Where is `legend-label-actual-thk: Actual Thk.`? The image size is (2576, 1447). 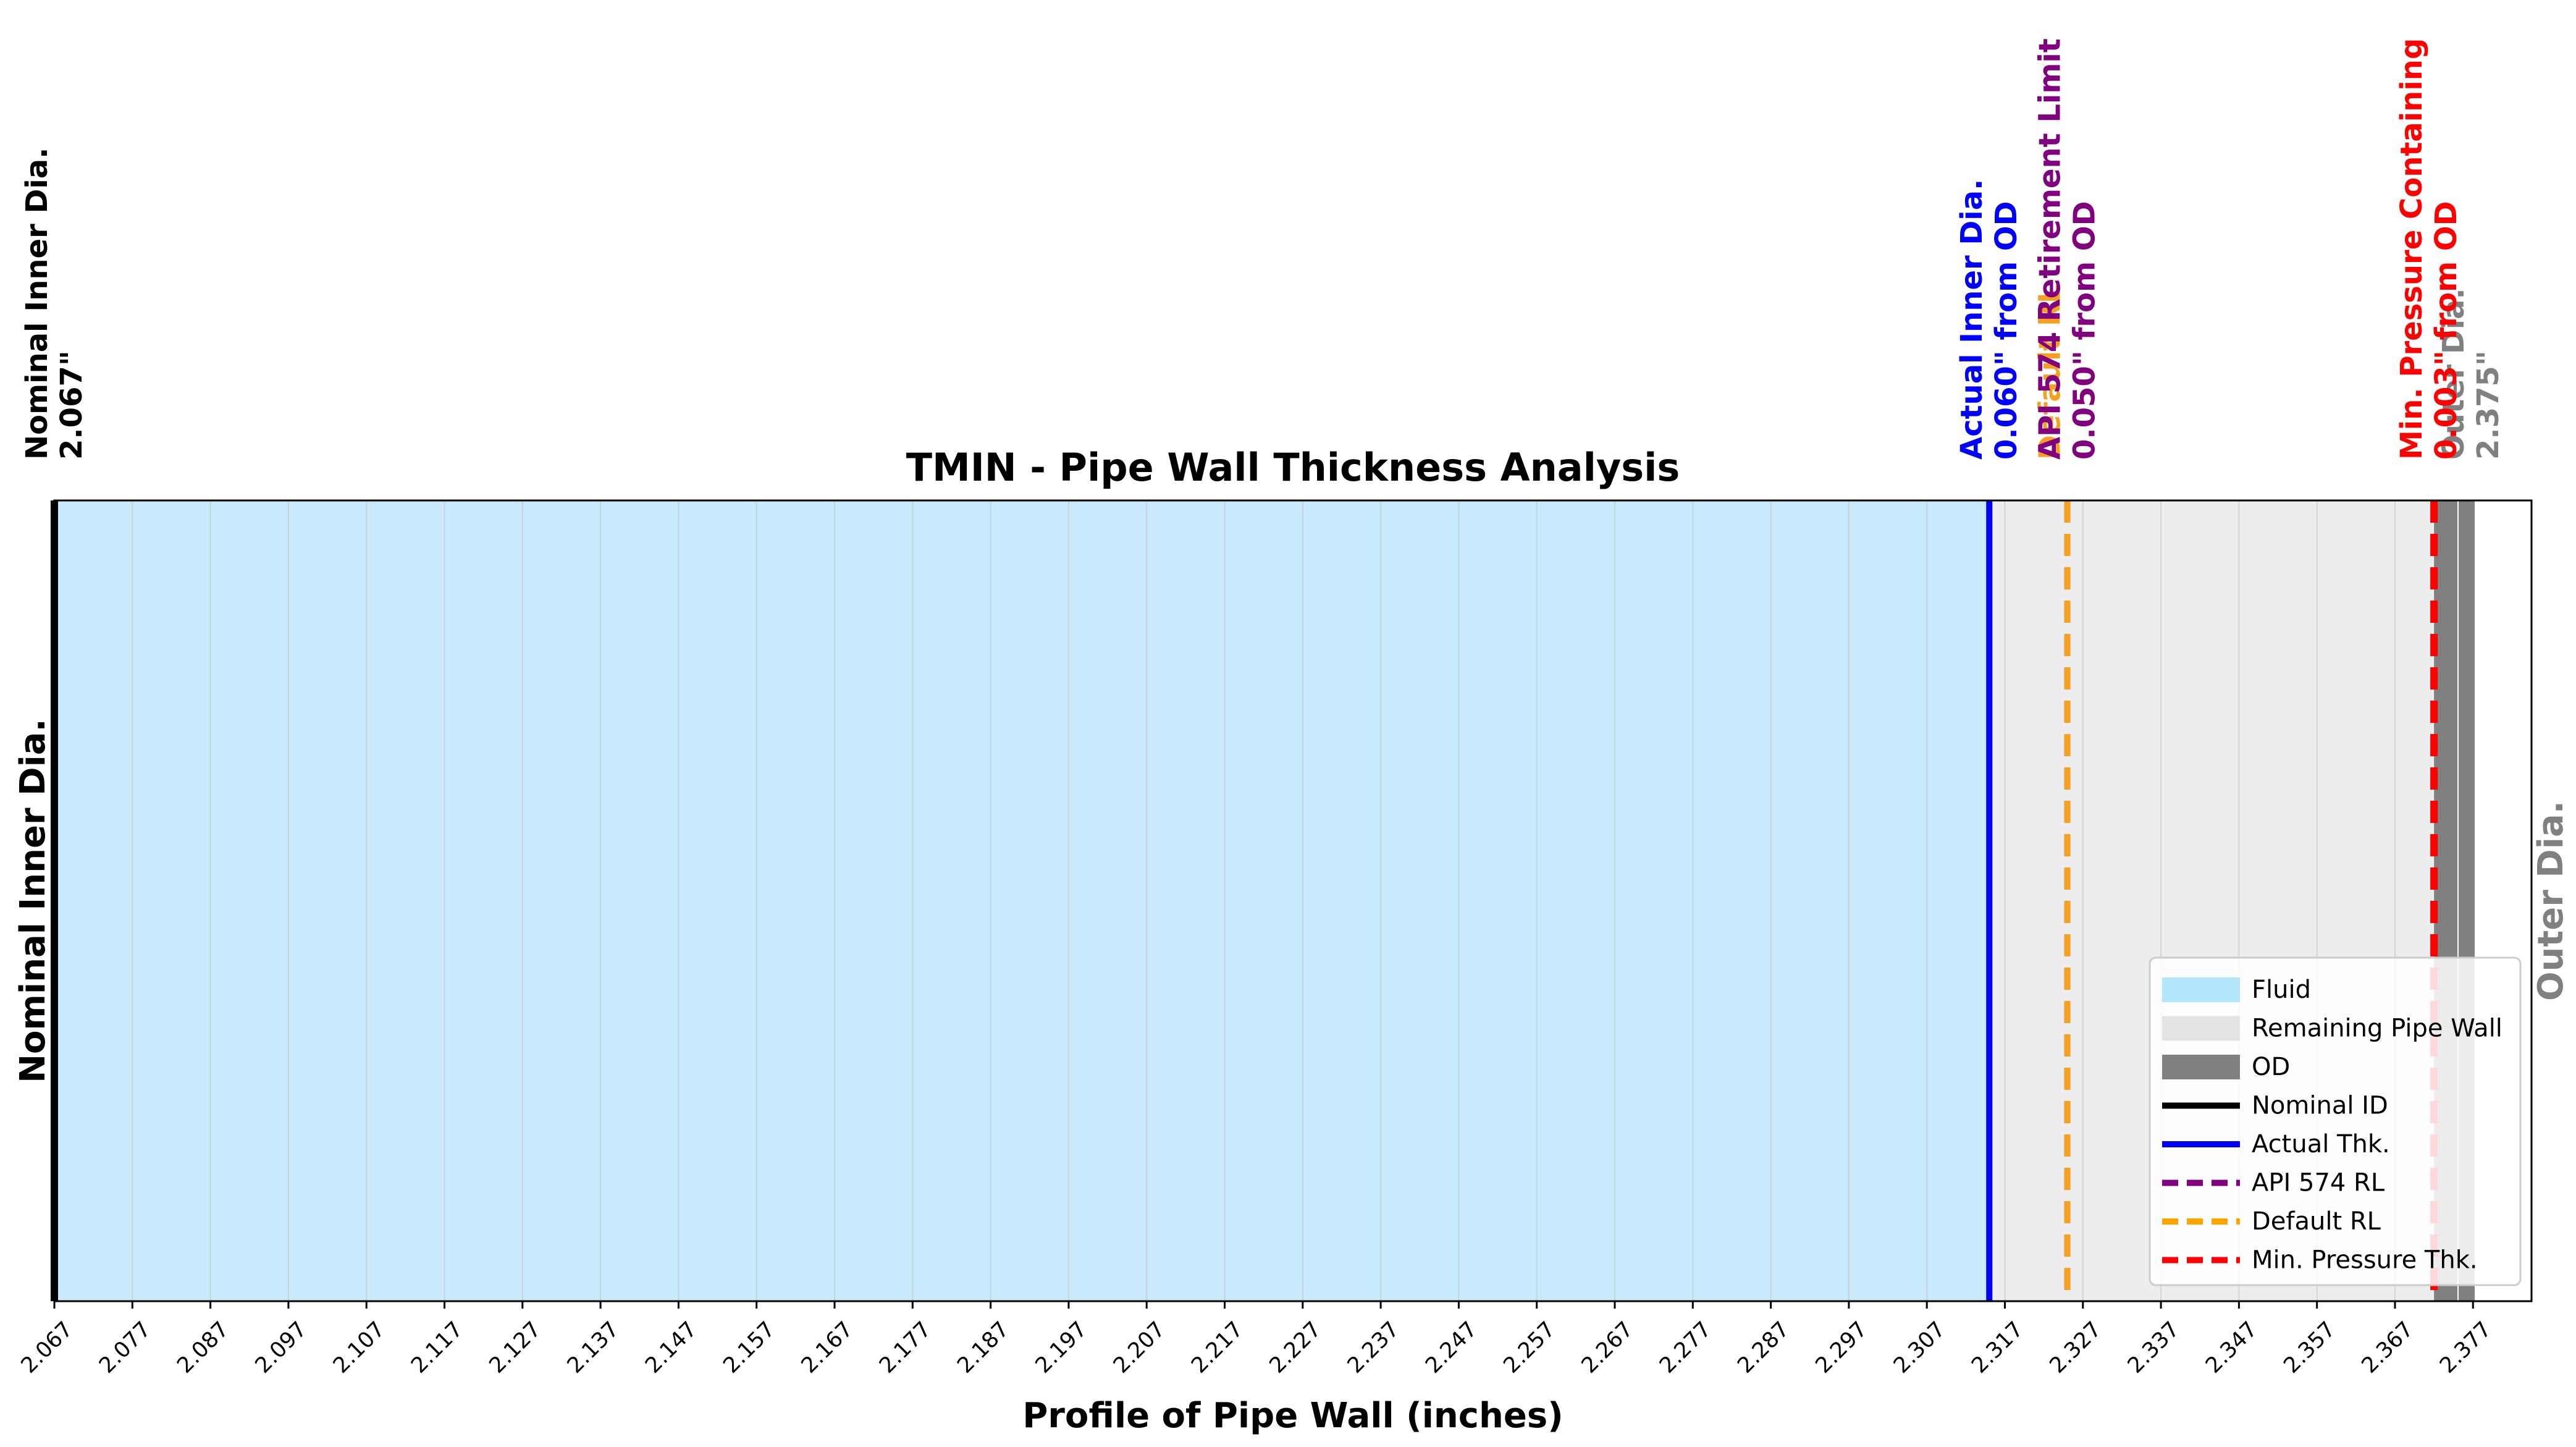 legend-label-actual-thk: Actual Thk. is located at coordinates (2321, 1144).